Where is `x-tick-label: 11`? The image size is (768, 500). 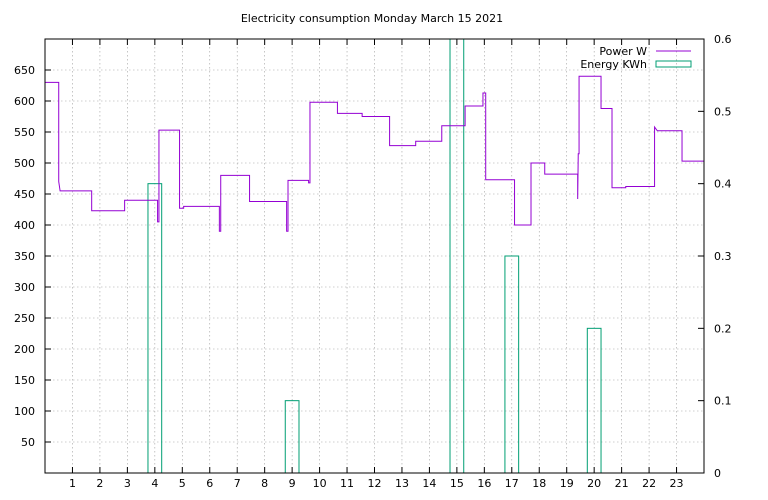 x-tick-label: 11 is located at coordinates (347, 483).